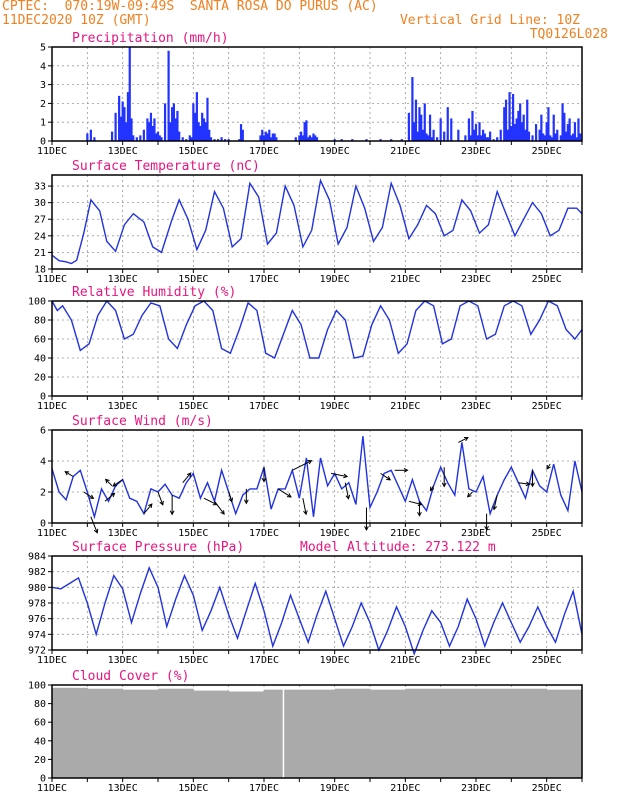  What do you see at coordinates (193, 533) in the screenshot?
I see `x-tick-label: 15DEC` at bounding box center [193, 533].